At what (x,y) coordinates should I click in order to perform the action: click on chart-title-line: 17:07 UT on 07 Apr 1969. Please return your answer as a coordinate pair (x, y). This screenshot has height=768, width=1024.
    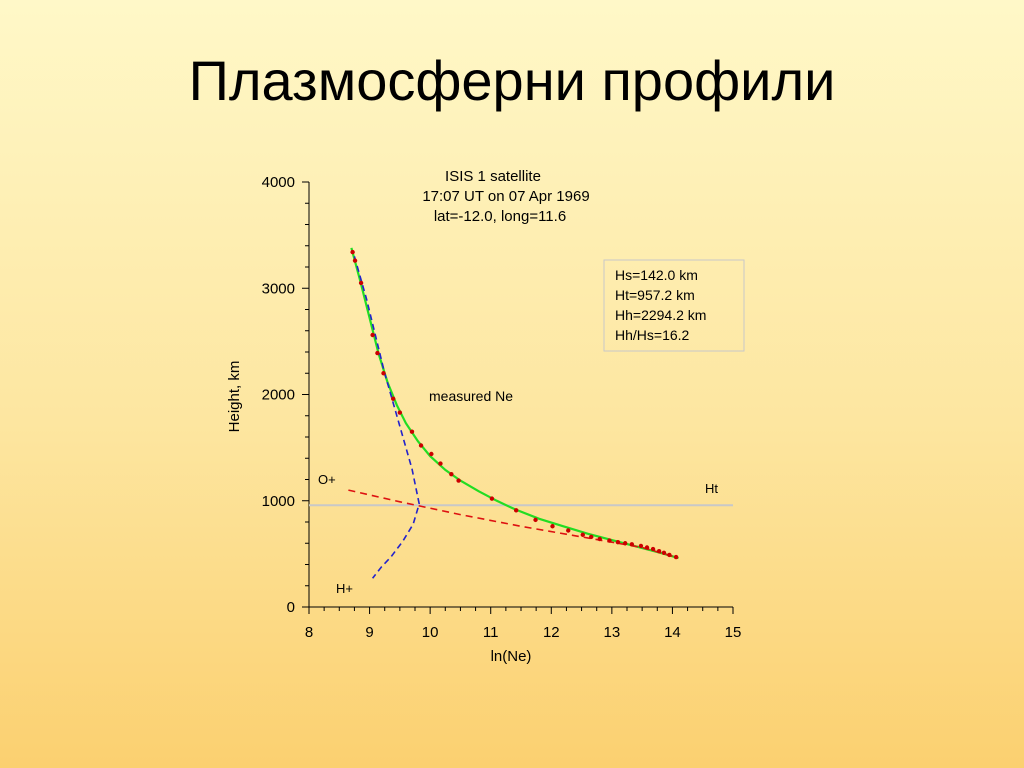
    Looking at the image, I should click on (505, 196).